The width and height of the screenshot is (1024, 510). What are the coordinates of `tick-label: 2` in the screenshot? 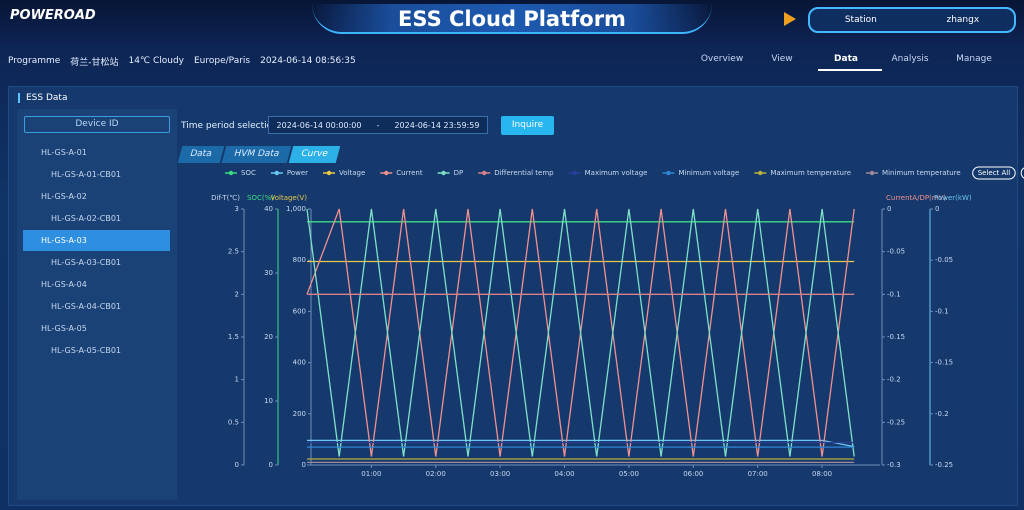 It's located at (237, 294).